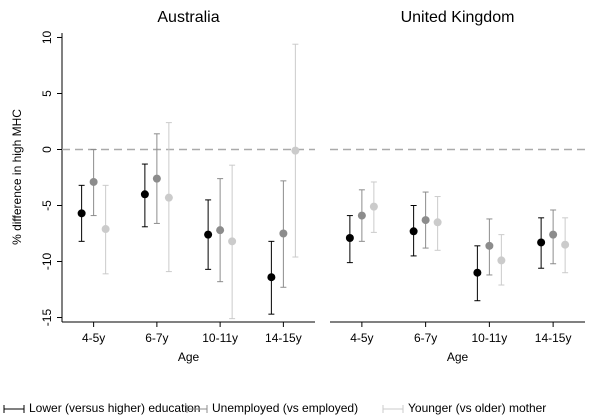 The width and height of the screenshot is (597, 419). Describe the element at coordinates (458, 17) in the screenshot. I see `panel-title: United Kingdom` at that location.